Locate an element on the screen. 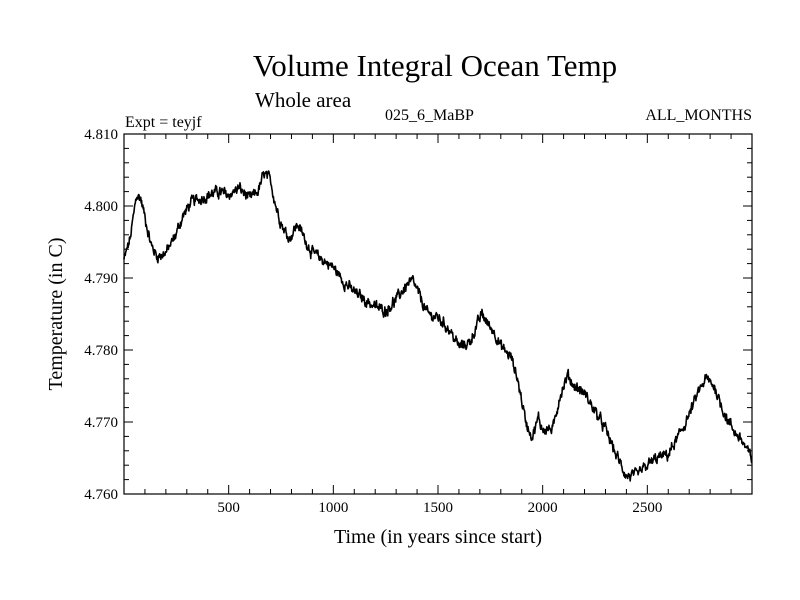 Image resolution: width=800 pixels, height=600 pixels. x-tick-label: 1500 is located at coordinates (438, 508).